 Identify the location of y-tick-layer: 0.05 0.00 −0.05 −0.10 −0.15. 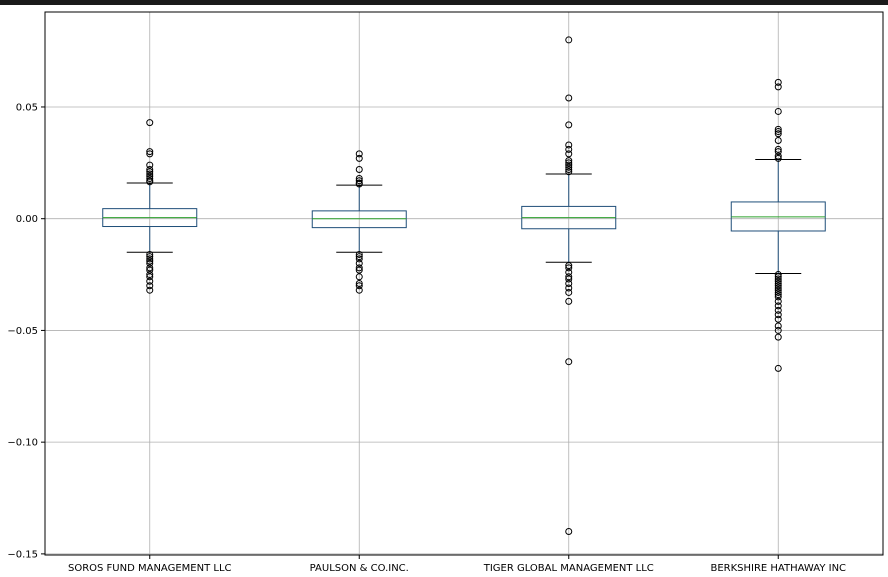
(26, 331).